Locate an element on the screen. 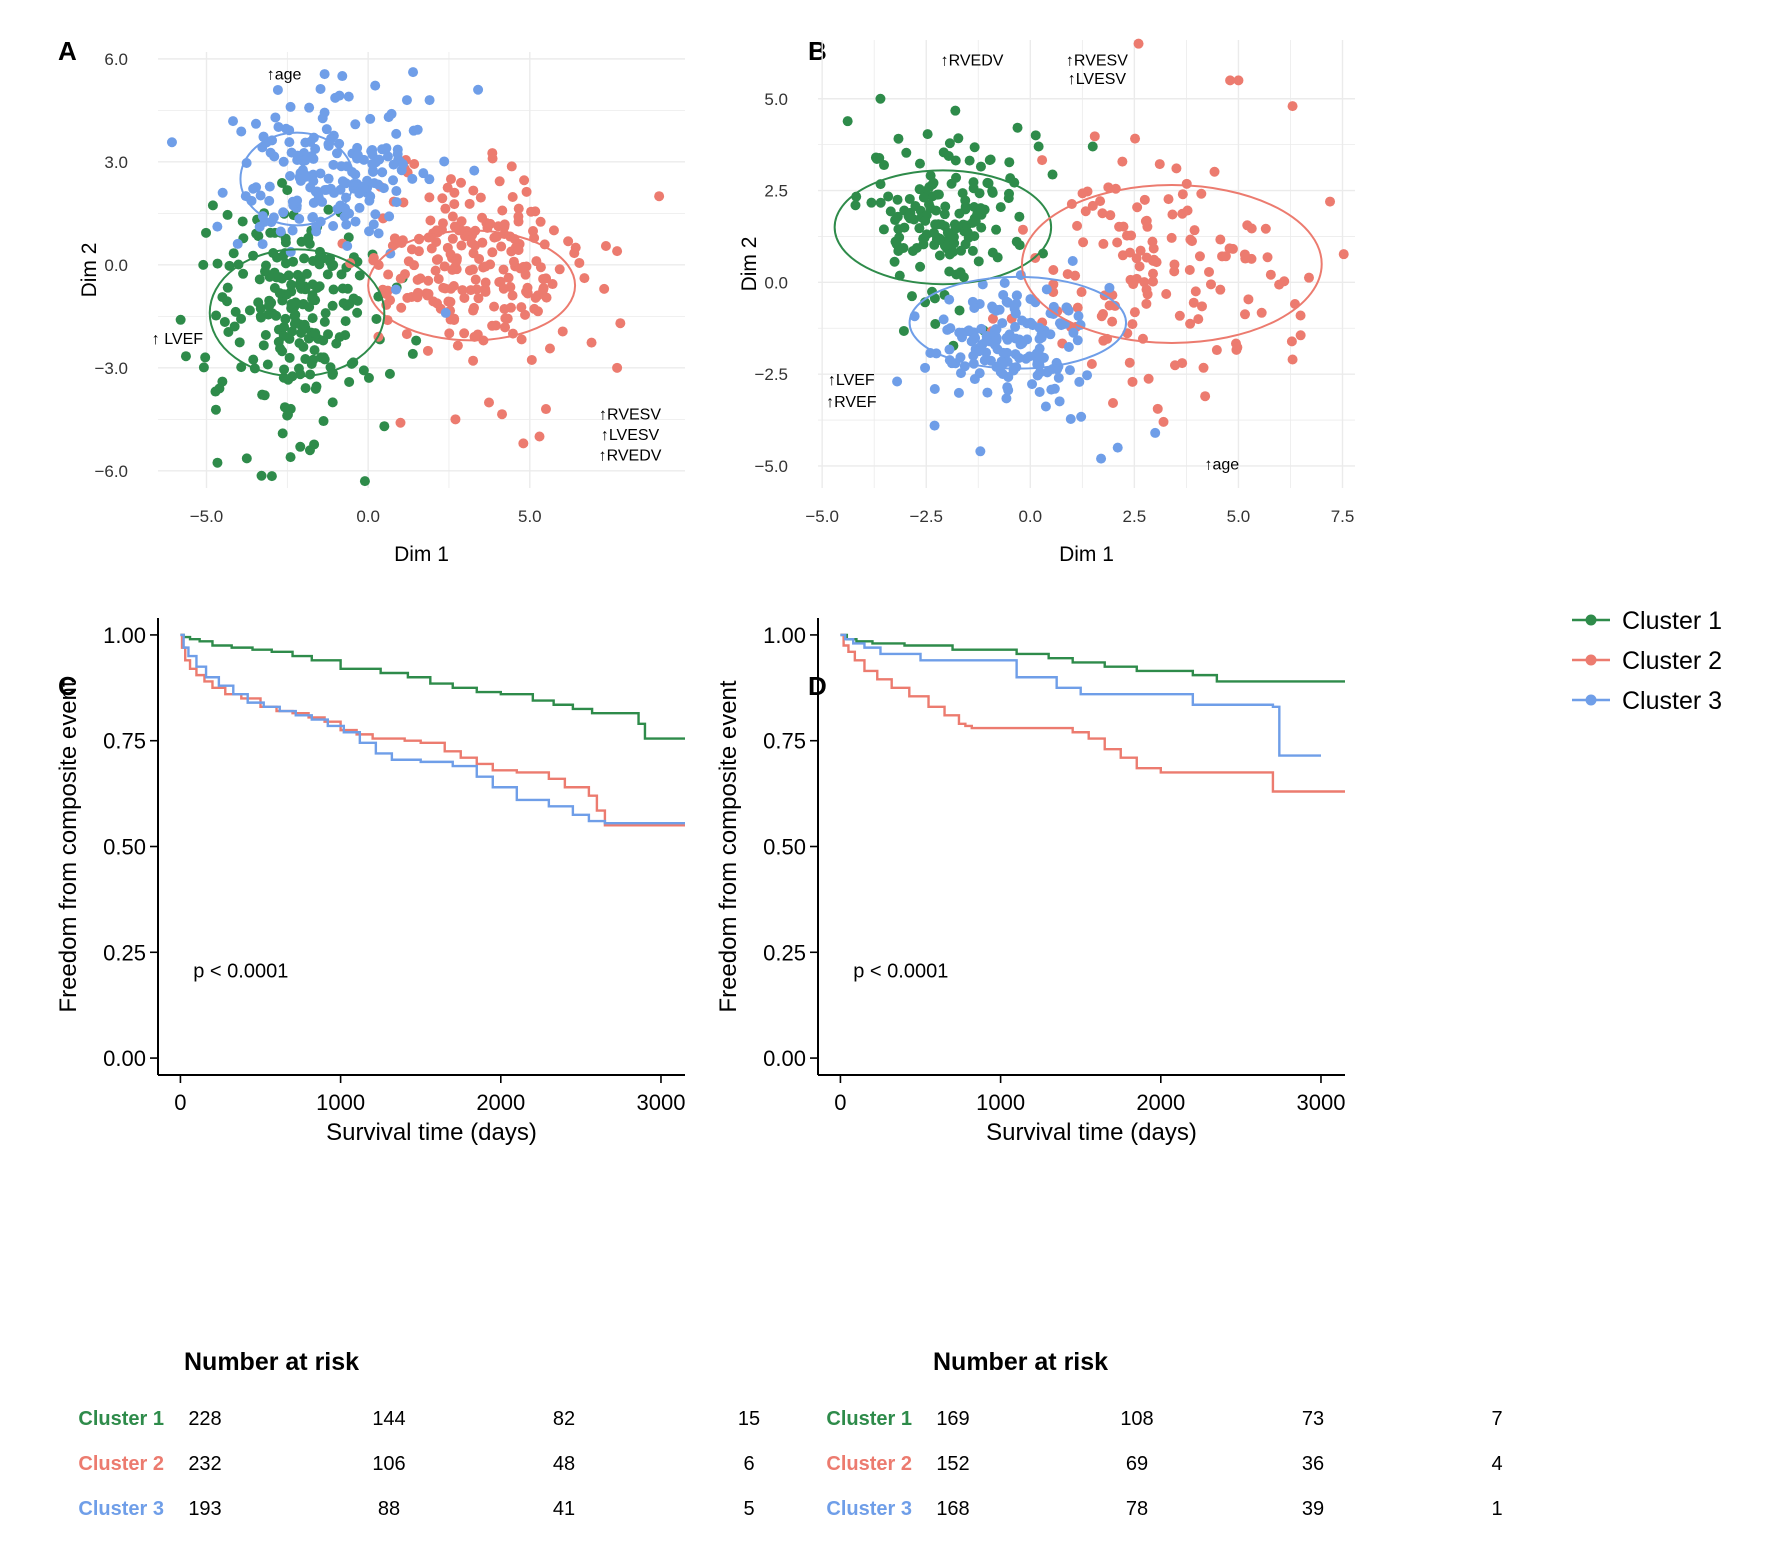 The image size is (1774, 1546). x-tick-label: 1000 is located at coordinates (1000, 1102).